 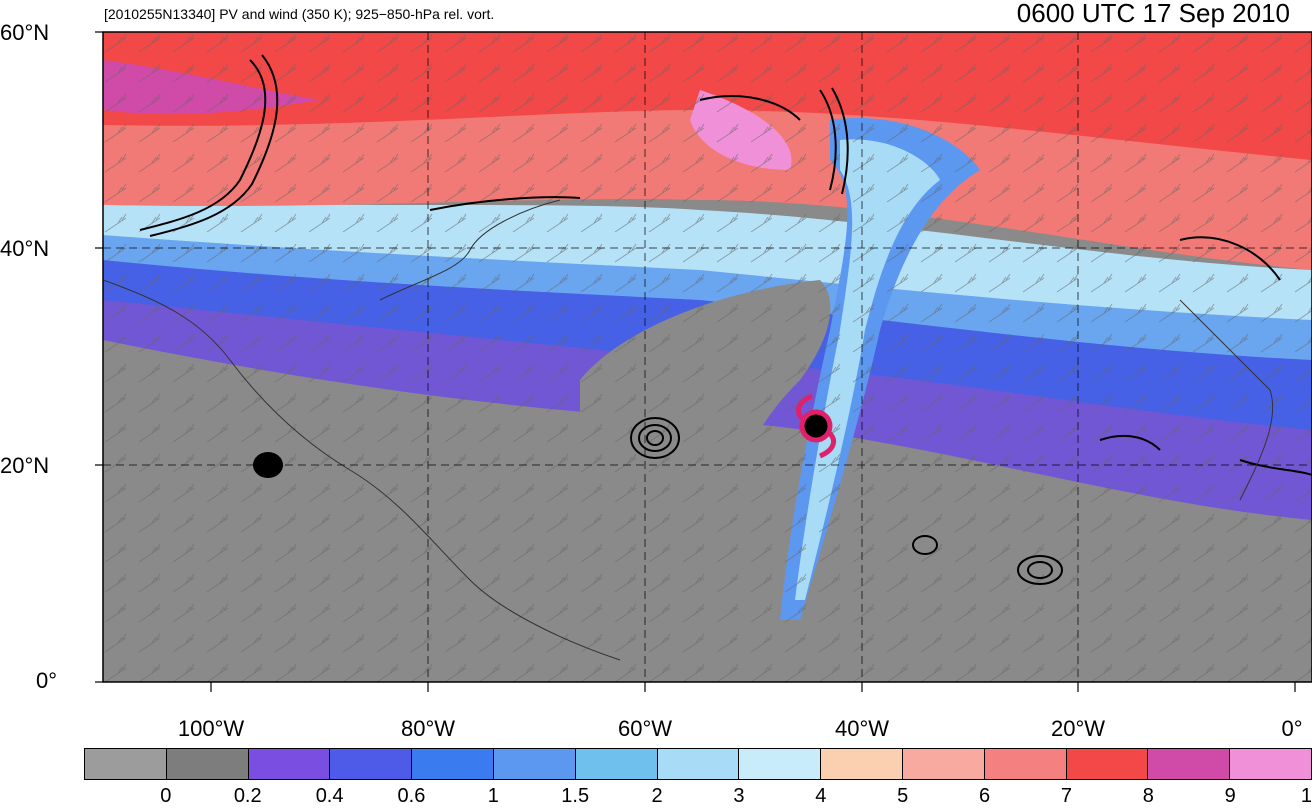 I want to click on lon-label-20w: 20°W, so click(x=1078, y=728).